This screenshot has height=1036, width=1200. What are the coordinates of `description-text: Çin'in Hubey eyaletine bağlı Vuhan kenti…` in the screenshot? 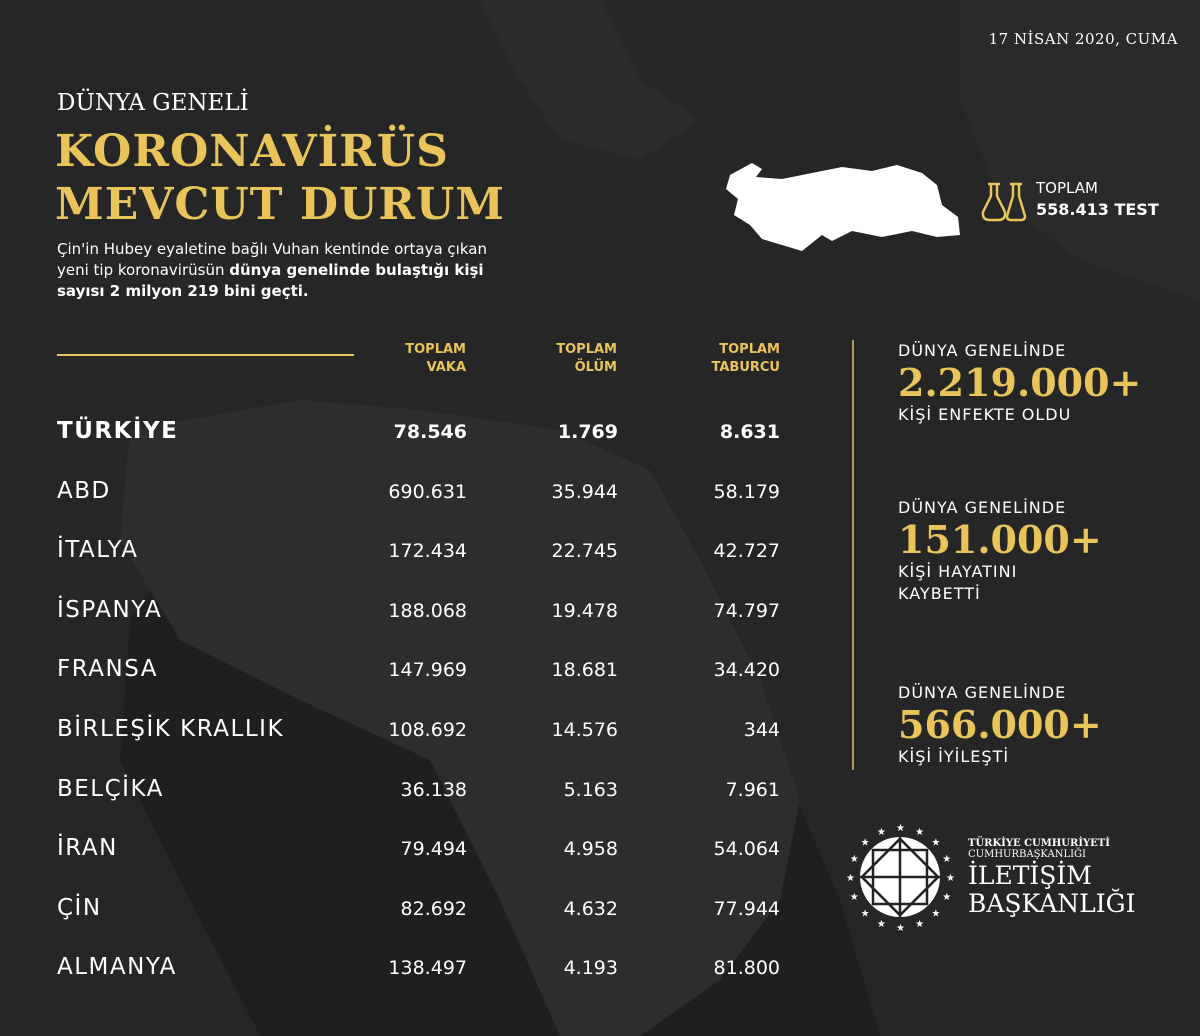 It's located at (272, 259).